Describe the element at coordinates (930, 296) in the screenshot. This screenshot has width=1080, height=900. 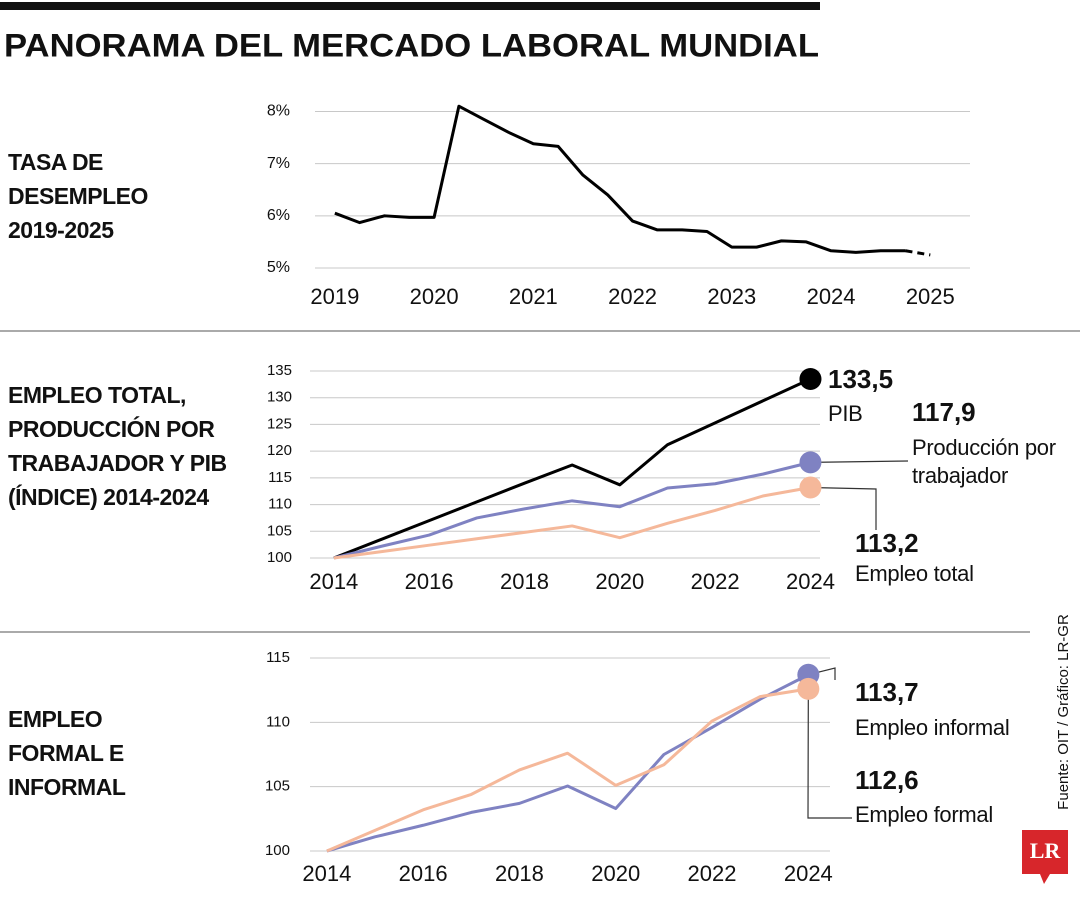
I see `x-tick-label: 2025` at that location.